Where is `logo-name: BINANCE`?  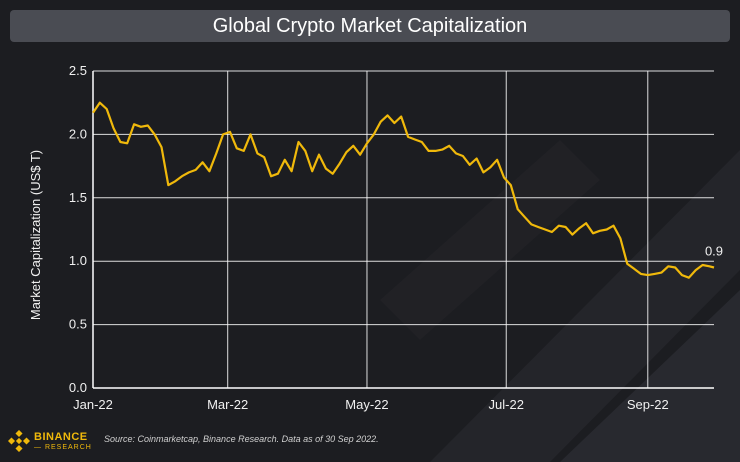
logo-name: BINANCE is located at coordinates (61, 436).